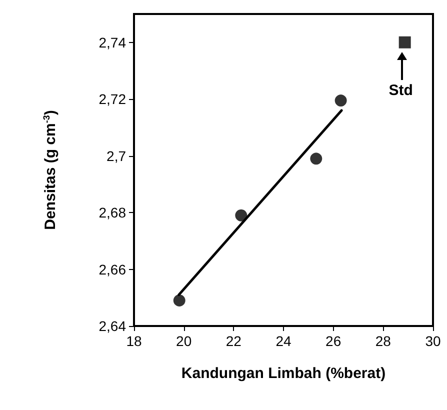 This screenshot has height=410, width=447. What do you see at coordinates (184, 341) in the screenshot?
I see `x-tick-label: 20` at bounding box center [184, 341].